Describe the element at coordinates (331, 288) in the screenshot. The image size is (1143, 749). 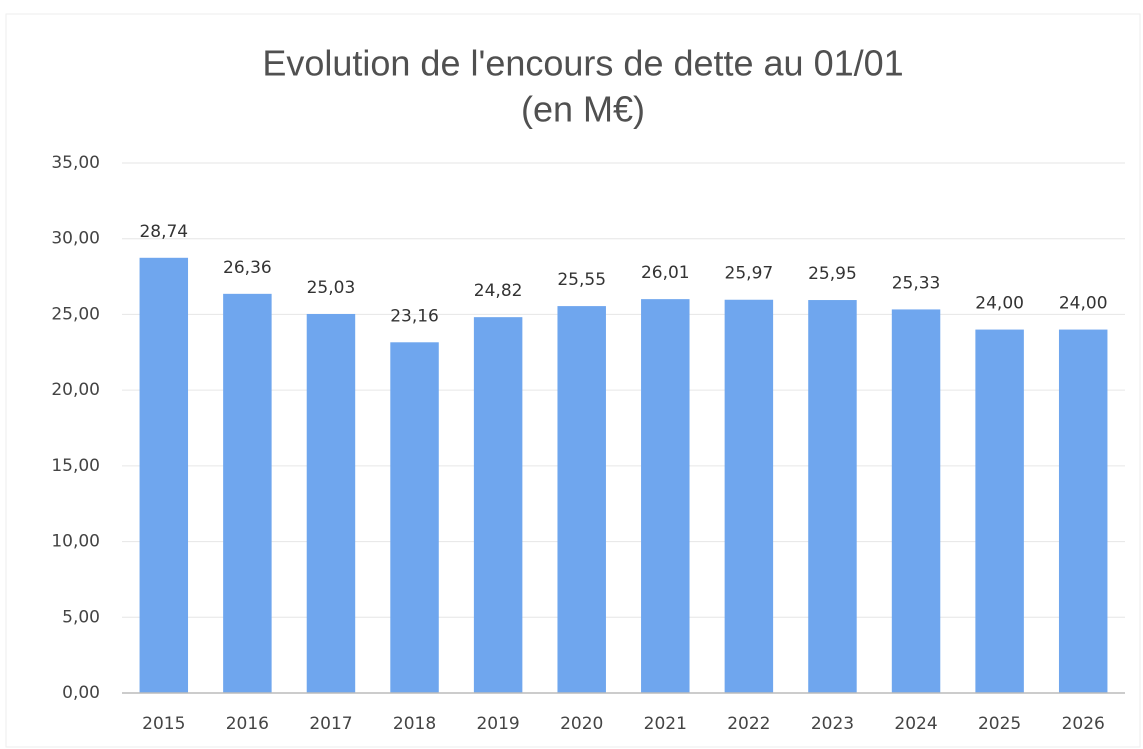
I see `data-label: 25,03` at that location.